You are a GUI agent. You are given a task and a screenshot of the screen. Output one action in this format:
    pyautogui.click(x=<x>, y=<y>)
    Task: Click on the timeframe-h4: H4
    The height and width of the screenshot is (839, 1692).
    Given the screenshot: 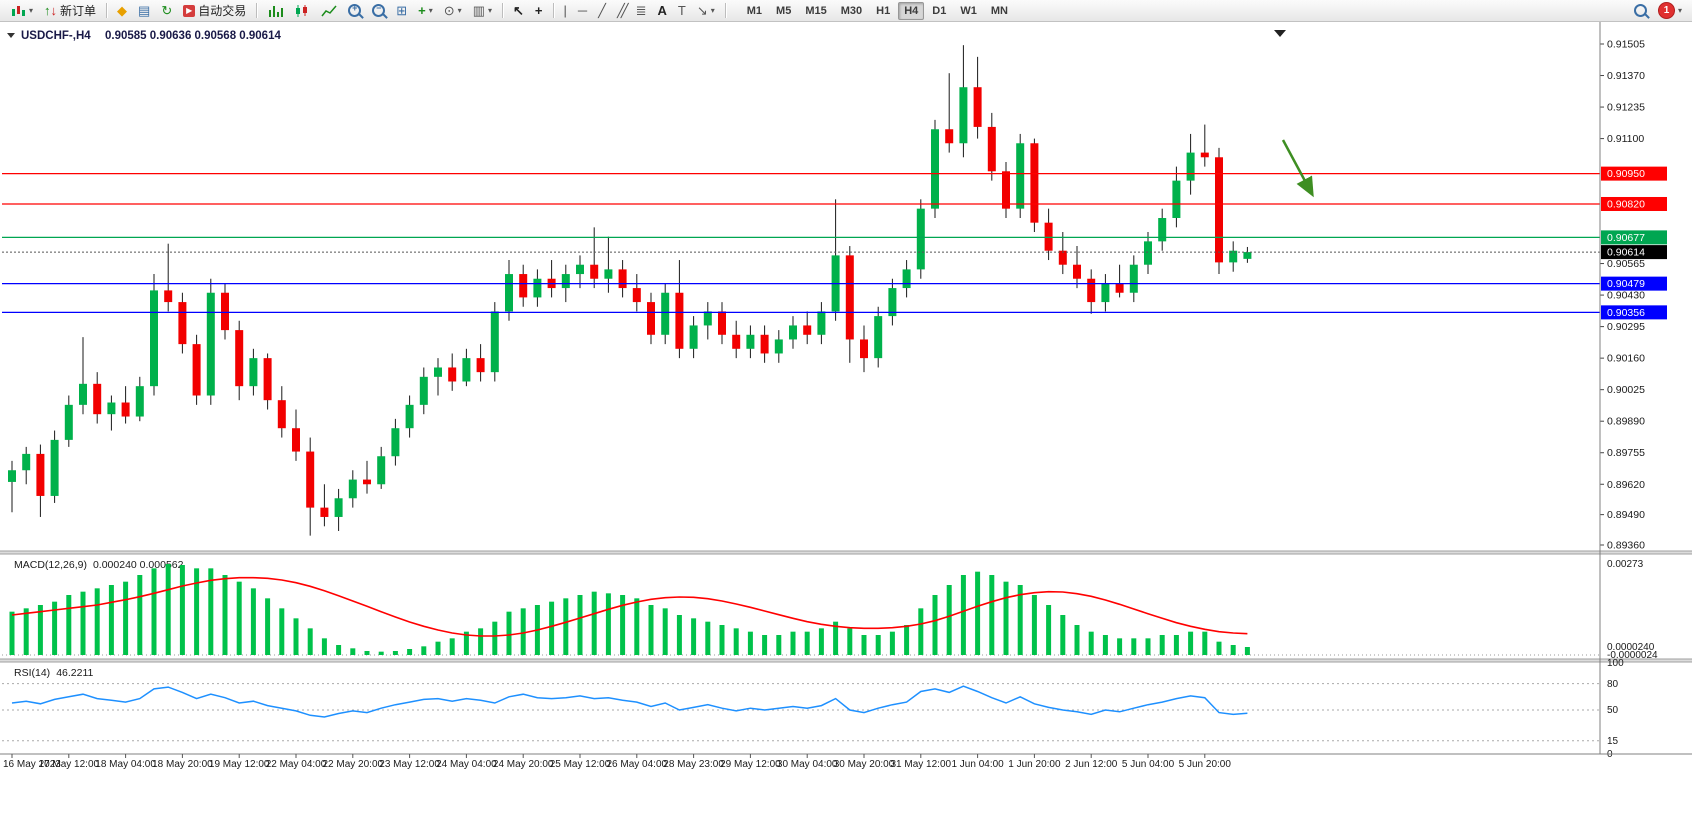 What is the action you would take?
    pyautogui.click(x=911, y=10)
    